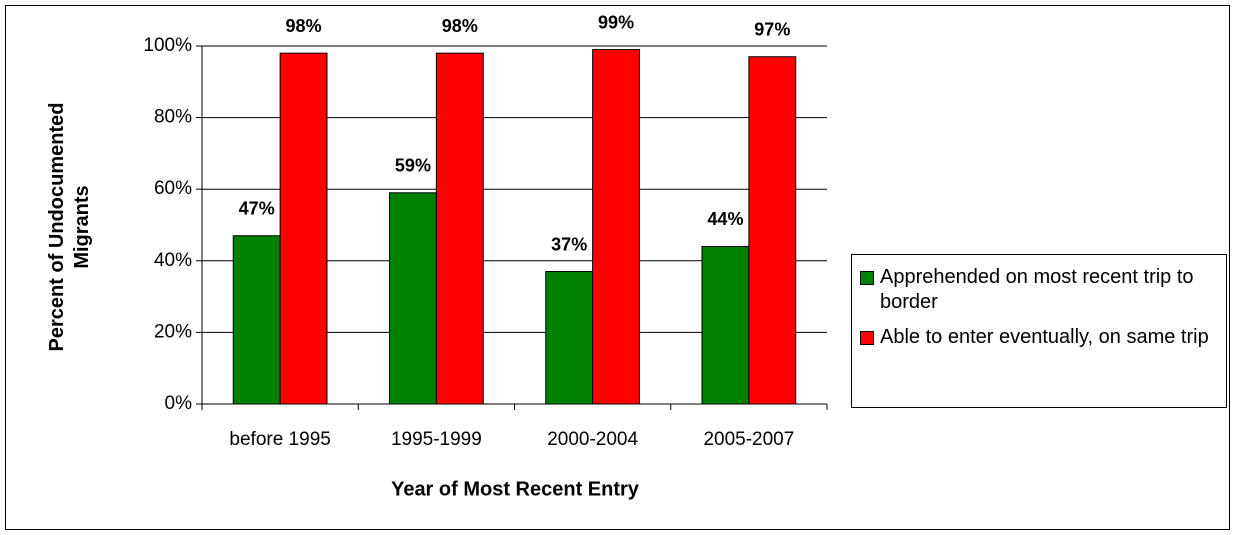  Describe the element at coordinates (257, 208) in the screenshot. I see `value-label: 47%` at that location.